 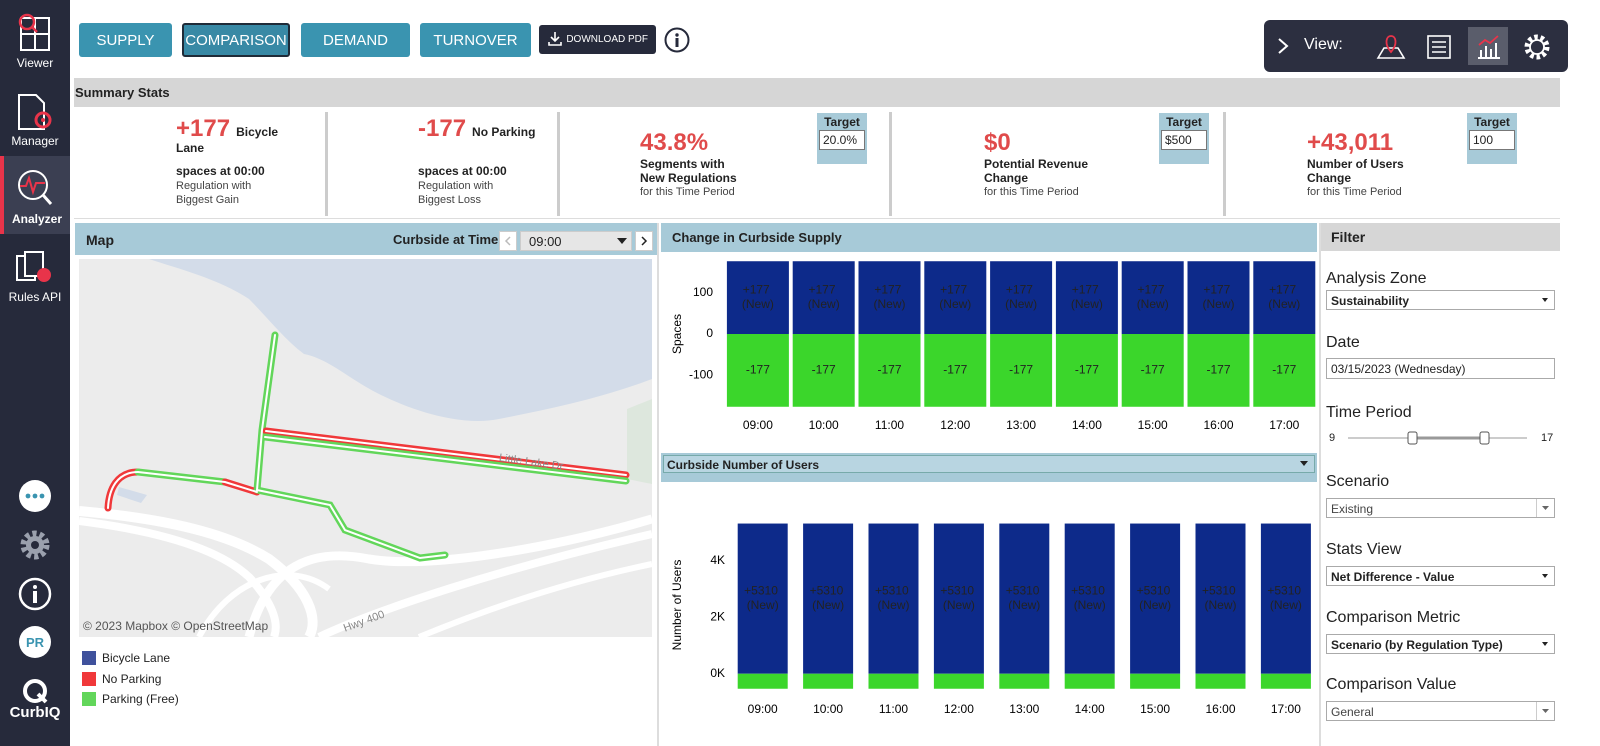 What do you see at coordinates (355, 40) in the screenshot?
I see `tab-button: DEMAND` at bounding box center [355, 40].